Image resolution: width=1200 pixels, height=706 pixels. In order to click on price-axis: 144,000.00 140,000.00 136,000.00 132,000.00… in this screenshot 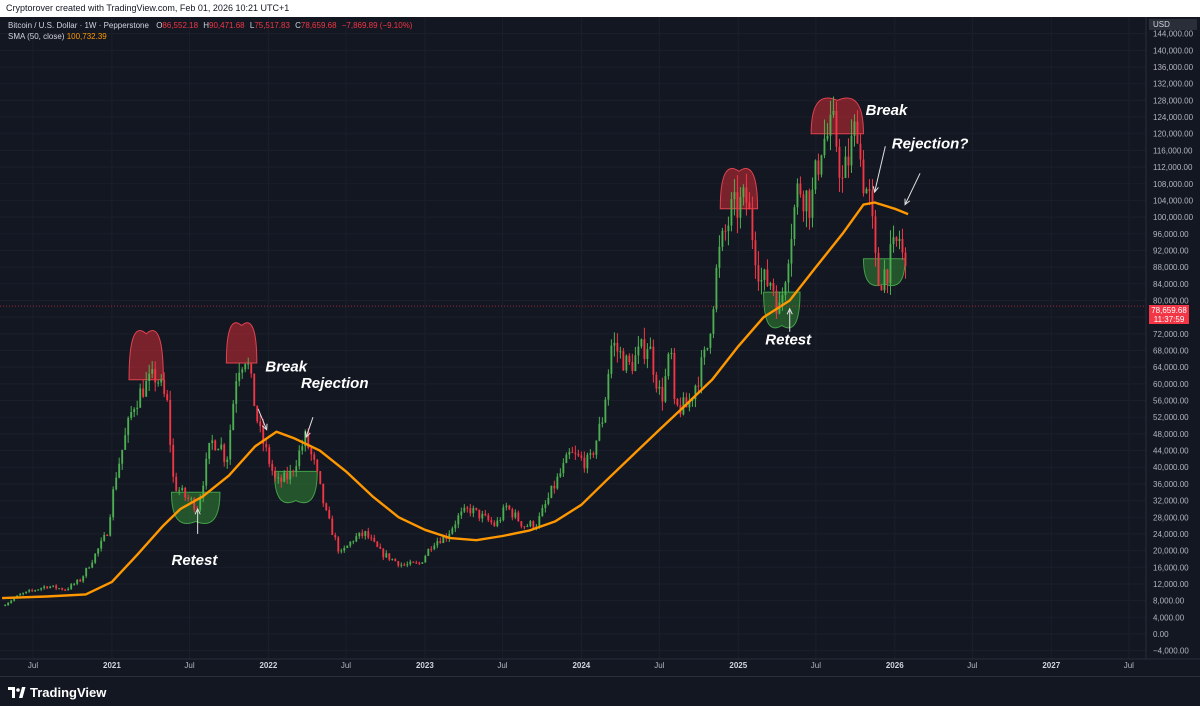, I will do `click(1172, 346)`.